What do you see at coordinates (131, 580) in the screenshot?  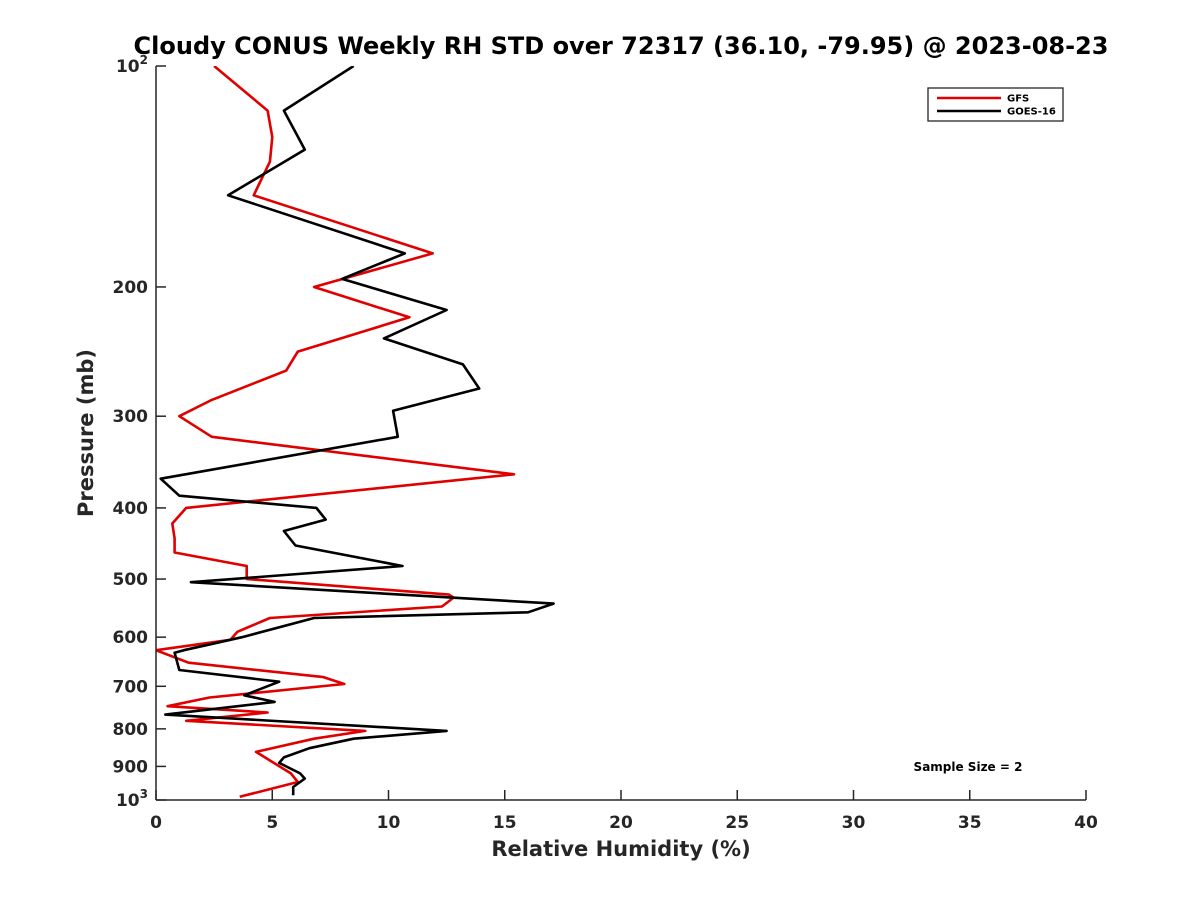 I see `y-tick-label: 500` at bounding box center [131, 580].